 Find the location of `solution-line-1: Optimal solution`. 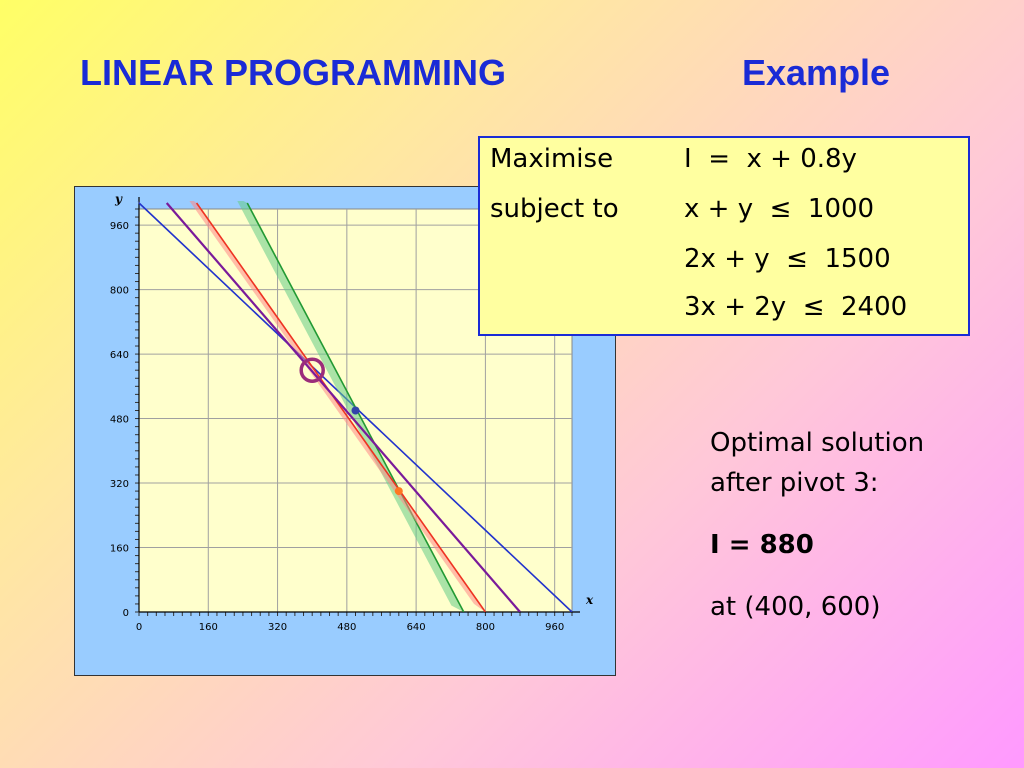

solution-line-1: Optimal solution is located at coordinates (817, 443).